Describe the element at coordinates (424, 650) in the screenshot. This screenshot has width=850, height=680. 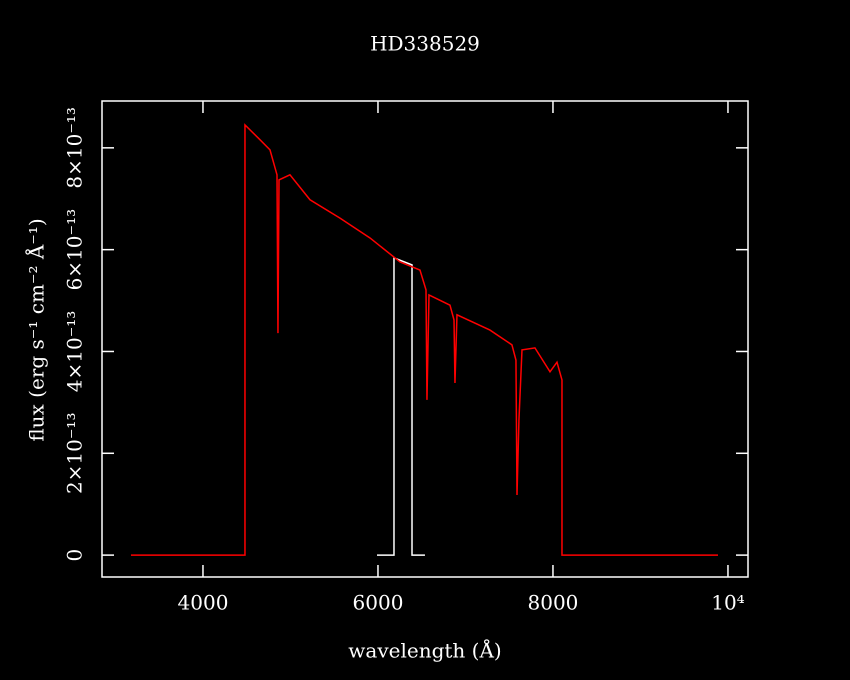
I see `x-axis-label: wavelength (Å)` at that location.